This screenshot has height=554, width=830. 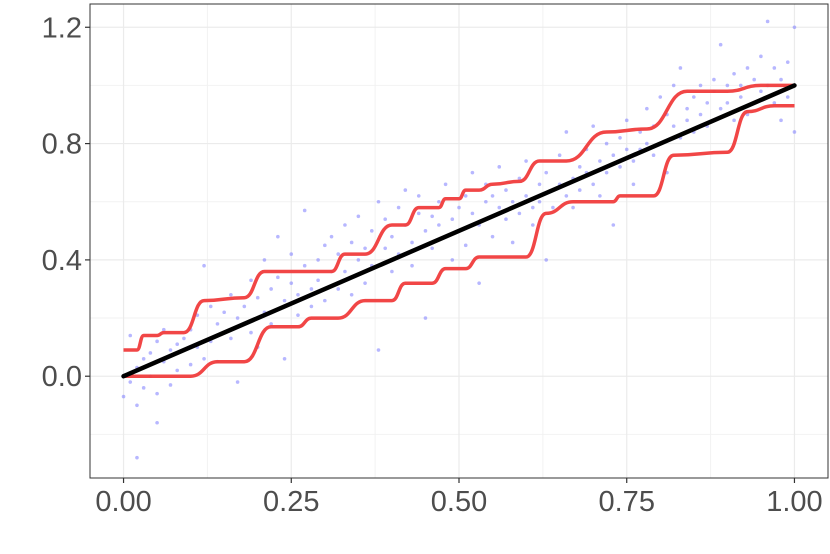 What do you see at coordinates (66, 202) in the screenshot?
I see `y-axis: 0.0 0.4 0.8 1.2` at bounding box center [66, 202].